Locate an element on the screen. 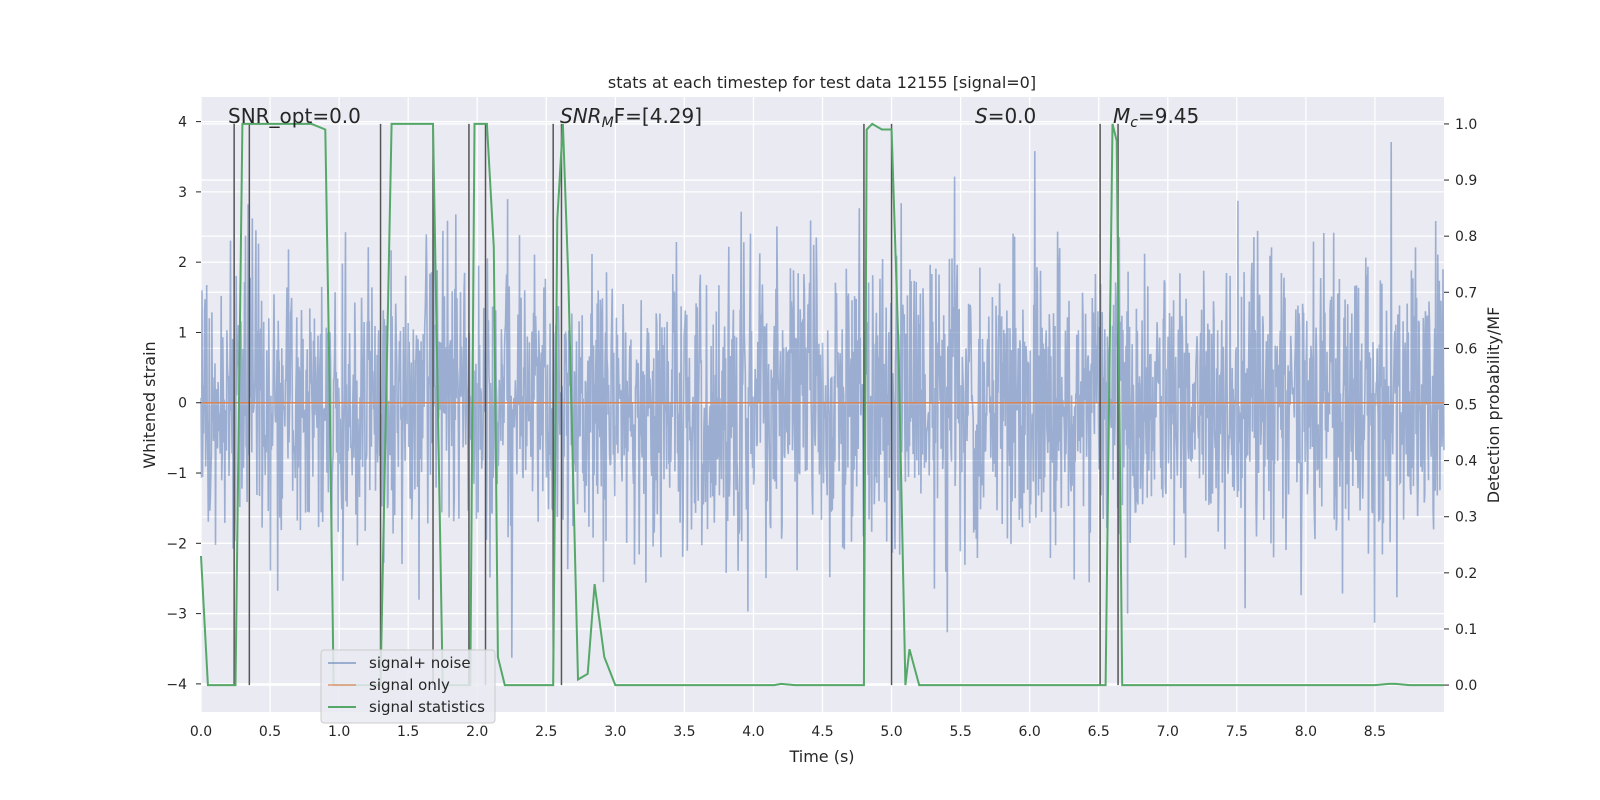 The width and height of the screenshot is (1600, 800). annotation-mc: Mc=9.45 is located at coordinates (1156, 117).